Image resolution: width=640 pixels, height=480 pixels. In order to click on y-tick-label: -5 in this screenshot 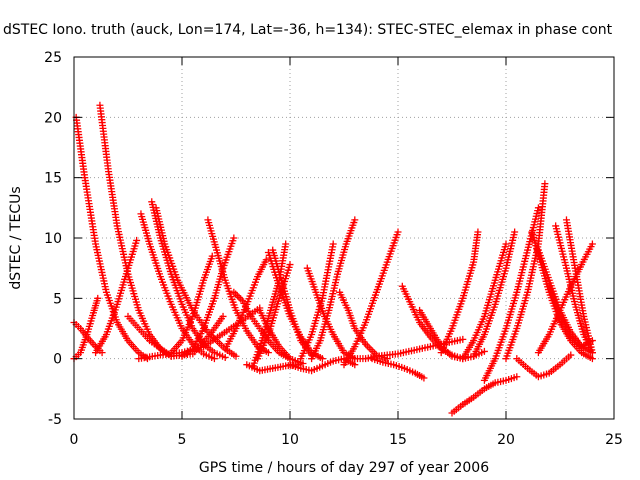, I will do `click(55, 420)`.